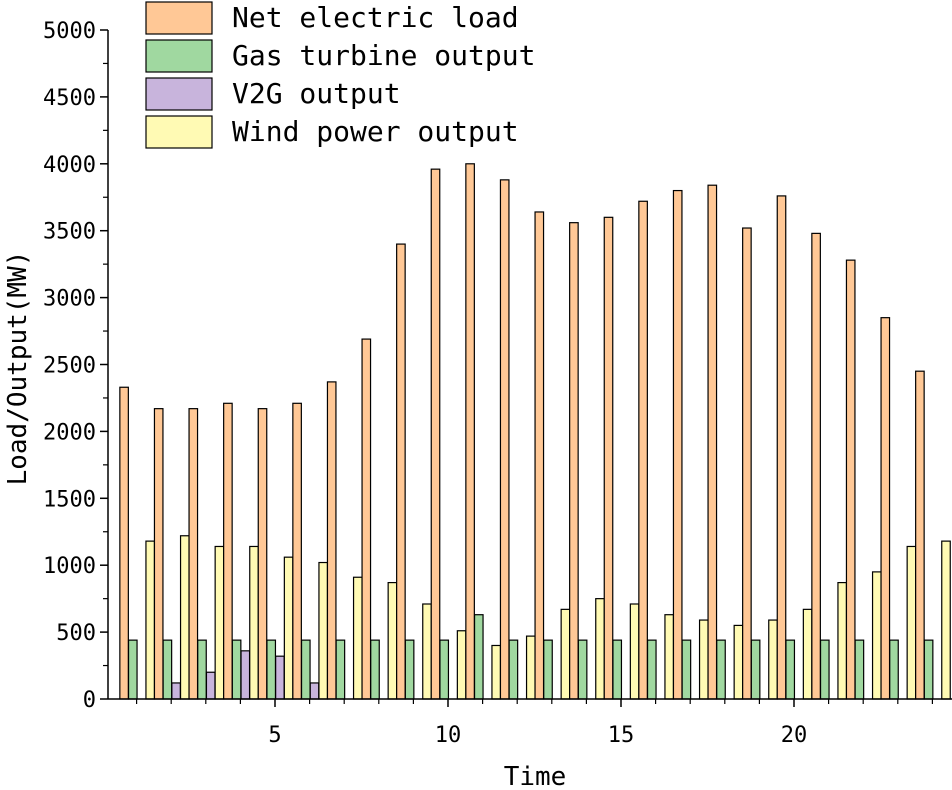 Image resolution: width=952 pixels, height=790 pixels. What do you see at coordinates (69, 98) in the screenshot?
I see `y-tick-label: 4500` at bounding box center [69, 98].